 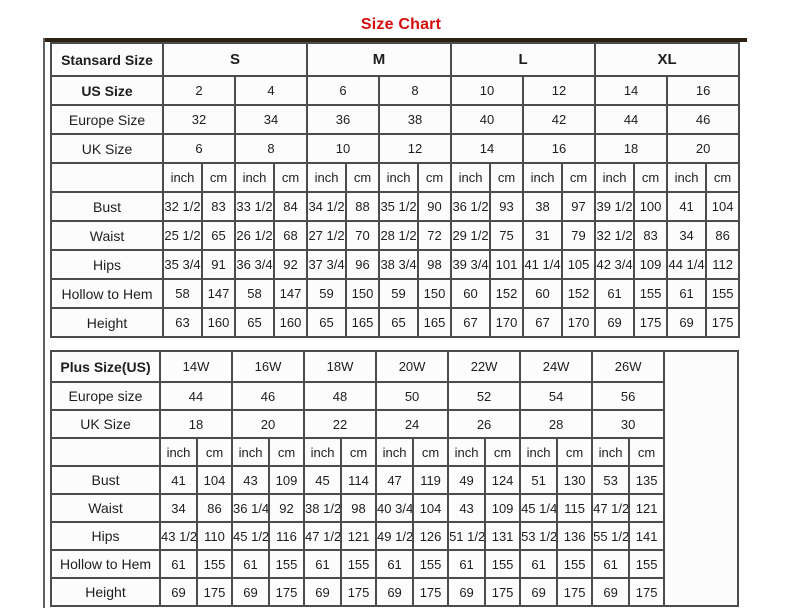 What do you see at coordinates (431, 480) in the screenshot?
I see `measurement-value: 119` at bounding box center [431, 480].